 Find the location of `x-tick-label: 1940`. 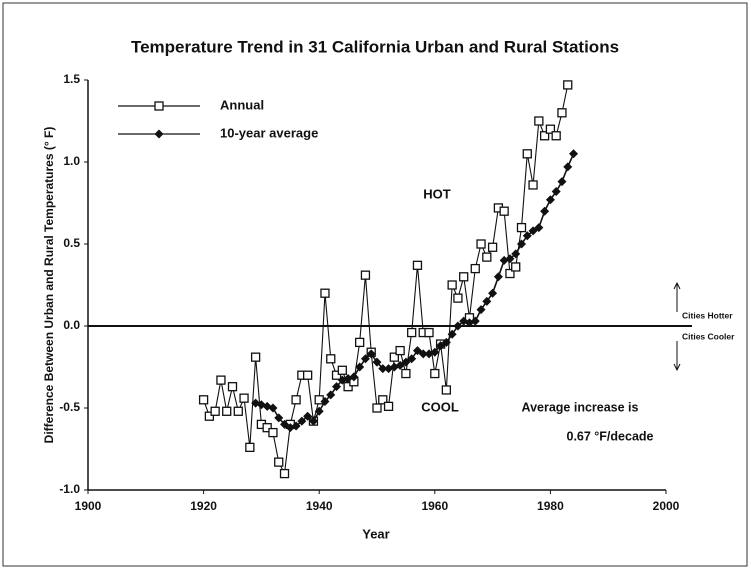

x-tick-label: 1940 is located at coordinates (319, 506).